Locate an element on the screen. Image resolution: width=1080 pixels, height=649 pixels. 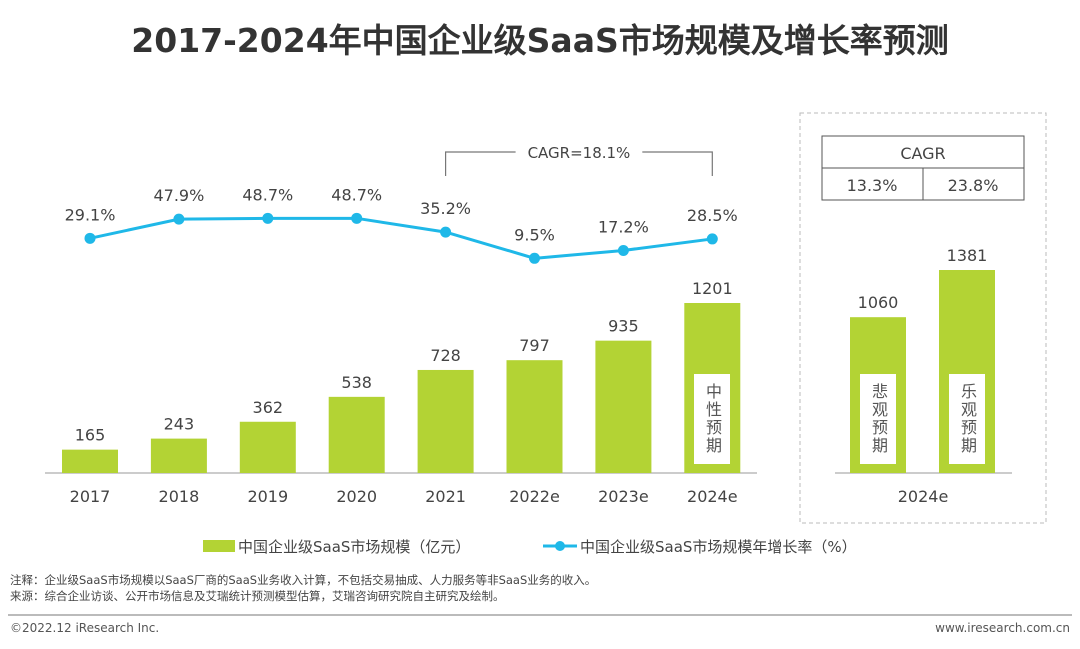
line-value-label: 29.1% is located at coordinates (90, 214).